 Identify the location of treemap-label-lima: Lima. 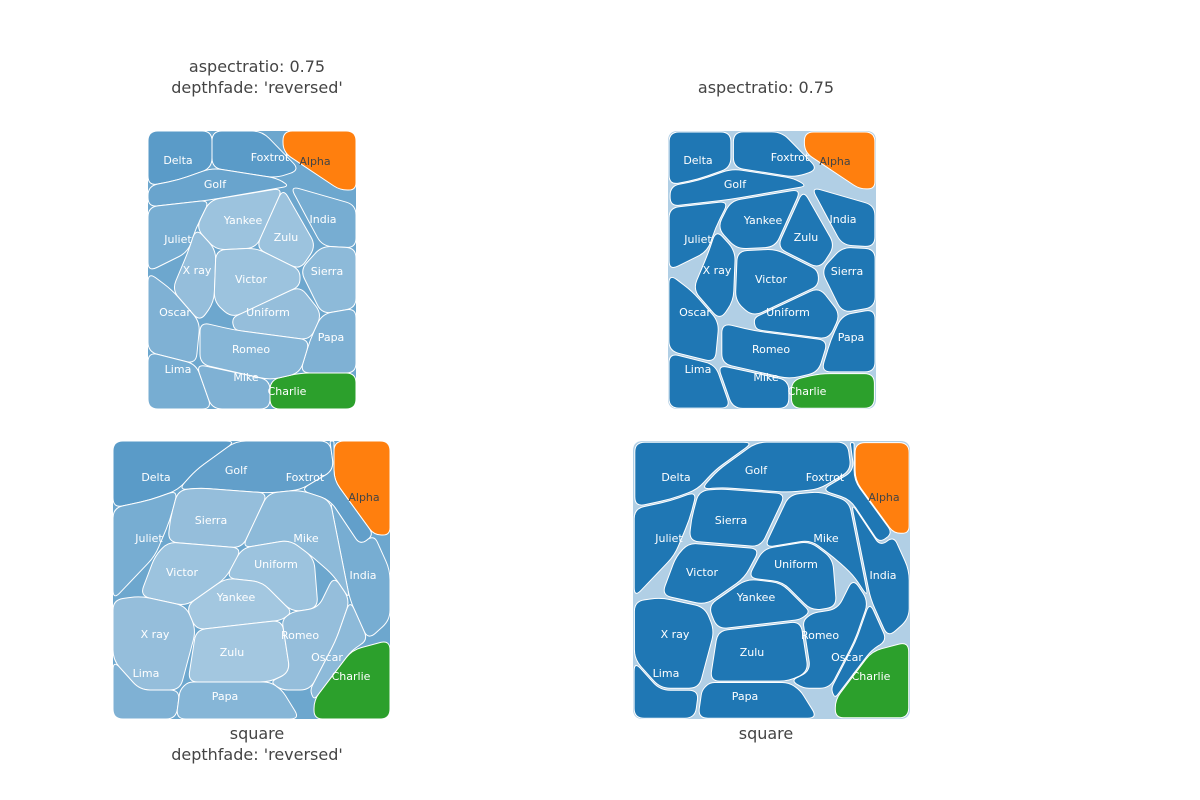
(146, 673).